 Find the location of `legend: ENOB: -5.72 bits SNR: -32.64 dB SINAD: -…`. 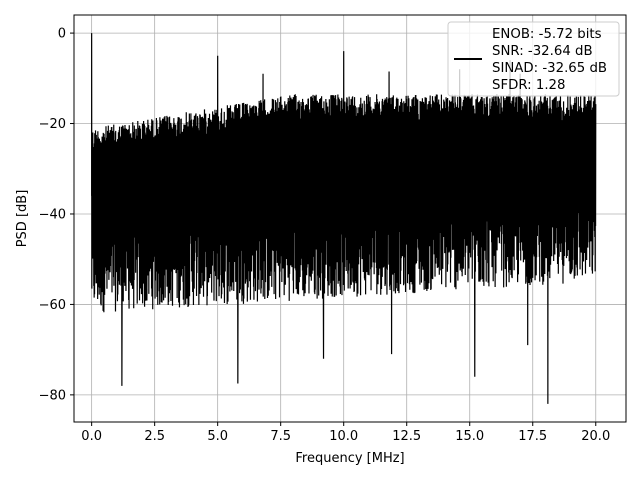

legend: ENOB: -5.72 bits SNR: -32.64 dB SINAD: -… is located at coordinates (533, 59).